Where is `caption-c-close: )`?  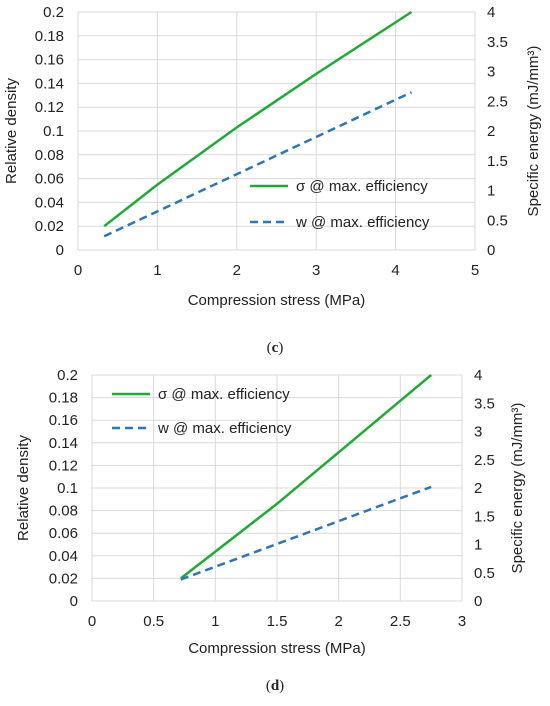
caption-c-close: ) is located at coordinates (281, 348).